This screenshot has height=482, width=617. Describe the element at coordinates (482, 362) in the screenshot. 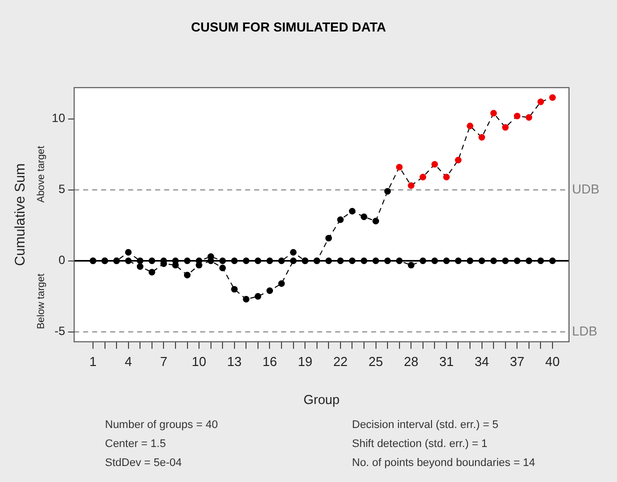

I see `x-tick-label: 34` at that location.